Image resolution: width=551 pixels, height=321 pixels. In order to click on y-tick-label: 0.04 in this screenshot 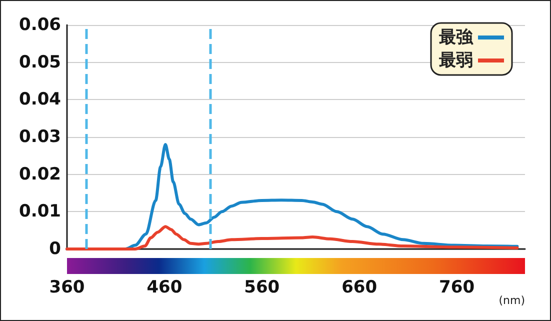, I will do `click(40, 100)`.